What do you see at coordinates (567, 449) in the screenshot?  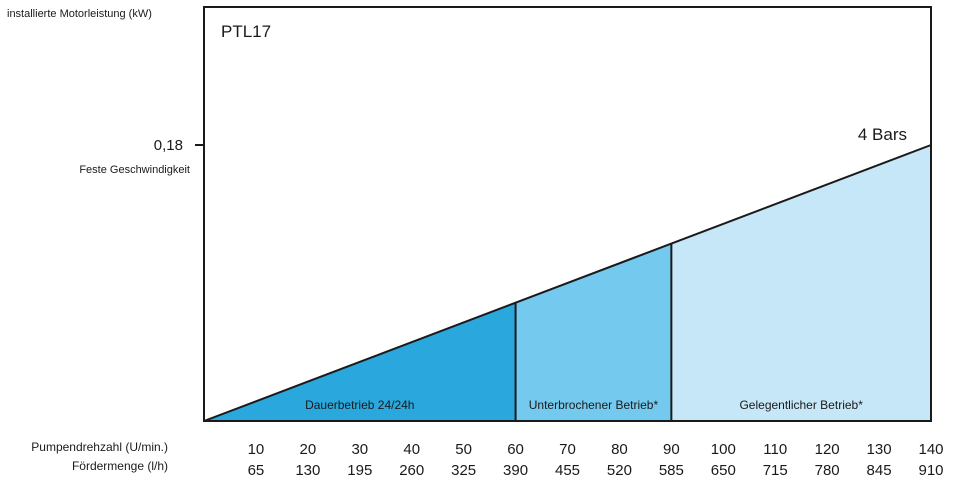 I see `x-tick-label-row1-70: 70` at bounding box center [567, 449].